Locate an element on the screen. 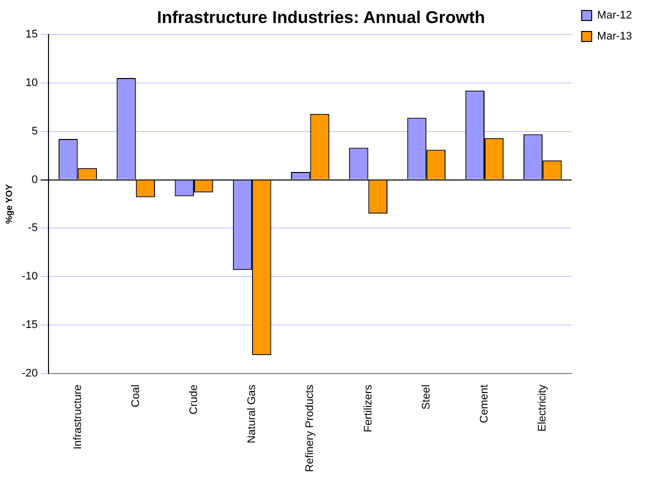  y-tick-label: -20 is located at coordinates (30, 374).